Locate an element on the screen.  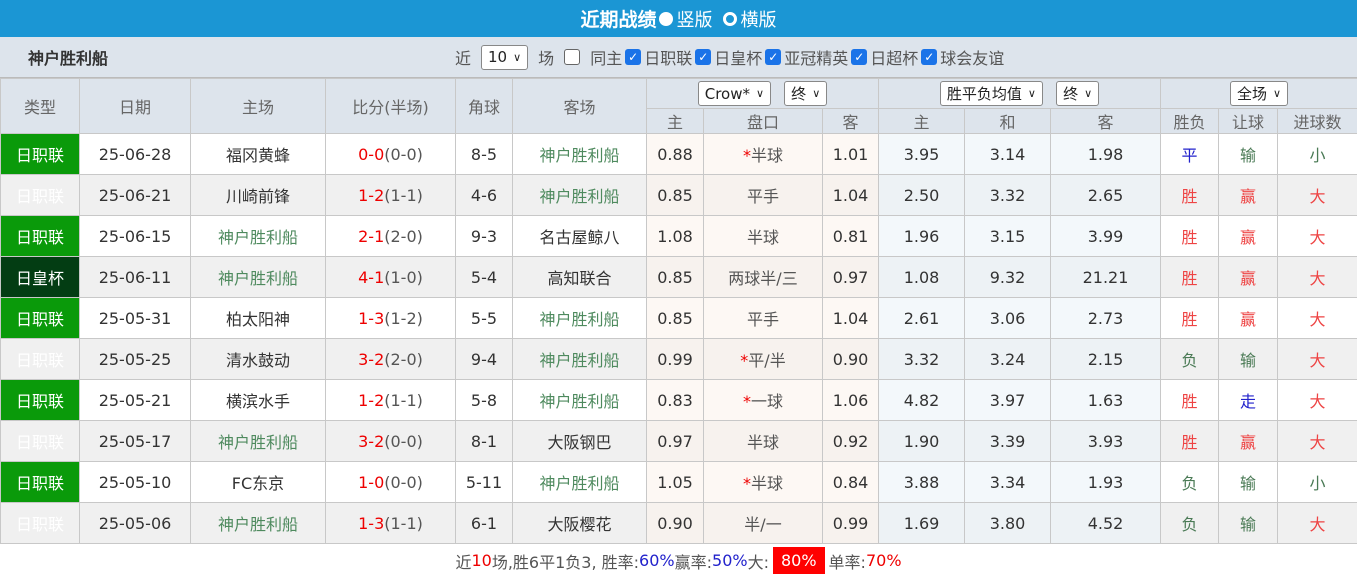
filter-label: 亚冠精英 is located at coordinates (816, 57).